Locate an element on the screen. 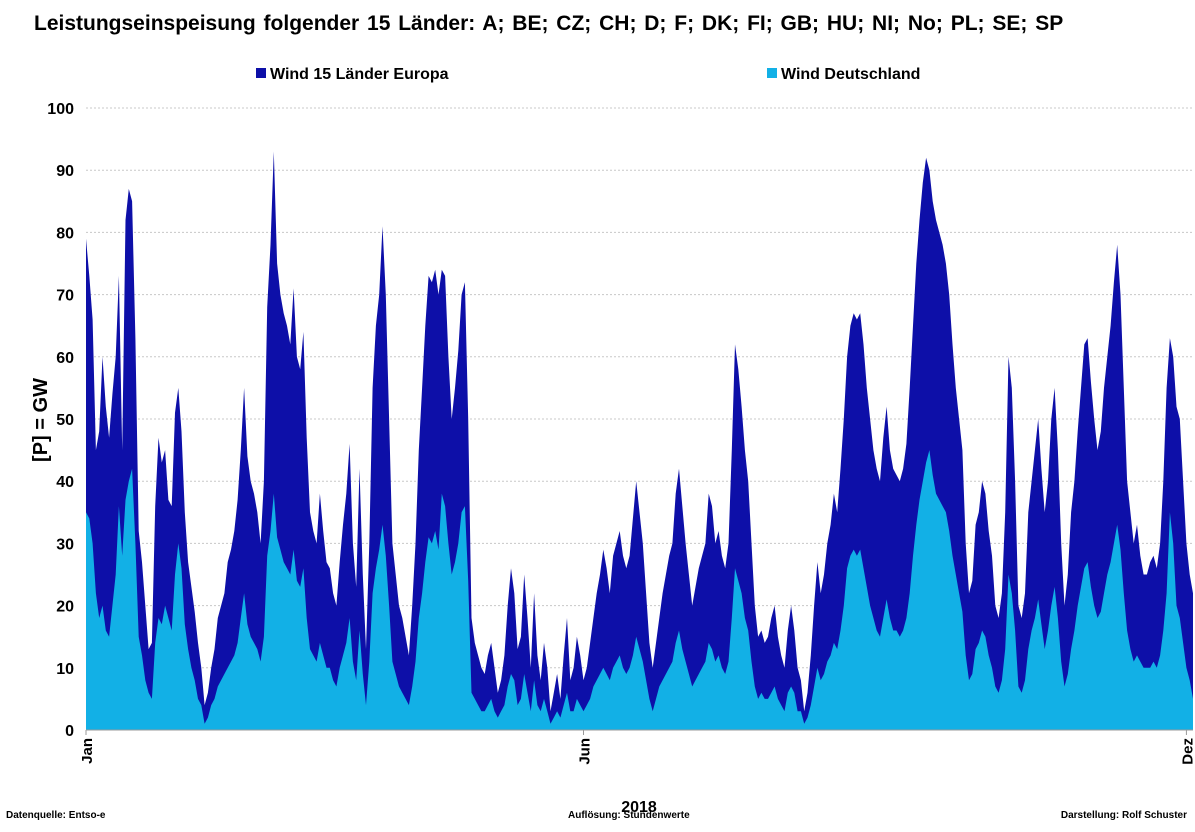 This screenshot has width=1195, height=832. legend-item-europa: Wind 15 Länder Europa is located at coordinates (352, 75).